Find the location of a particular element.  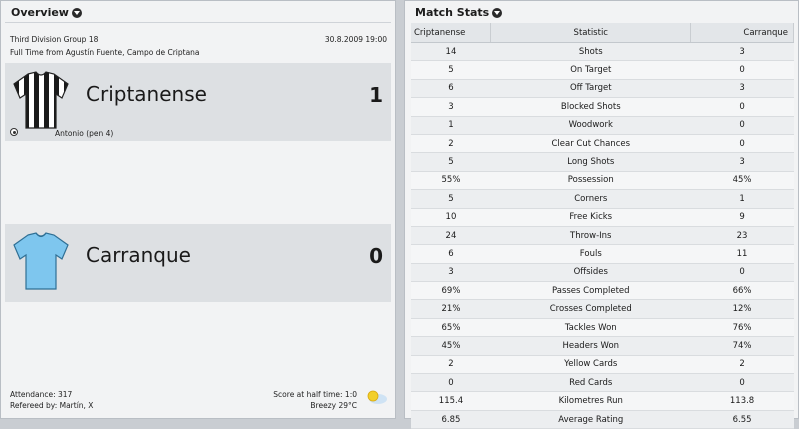

stats-header-row: Criptanense Statistic Carranque is located at coordinates (602, 33).